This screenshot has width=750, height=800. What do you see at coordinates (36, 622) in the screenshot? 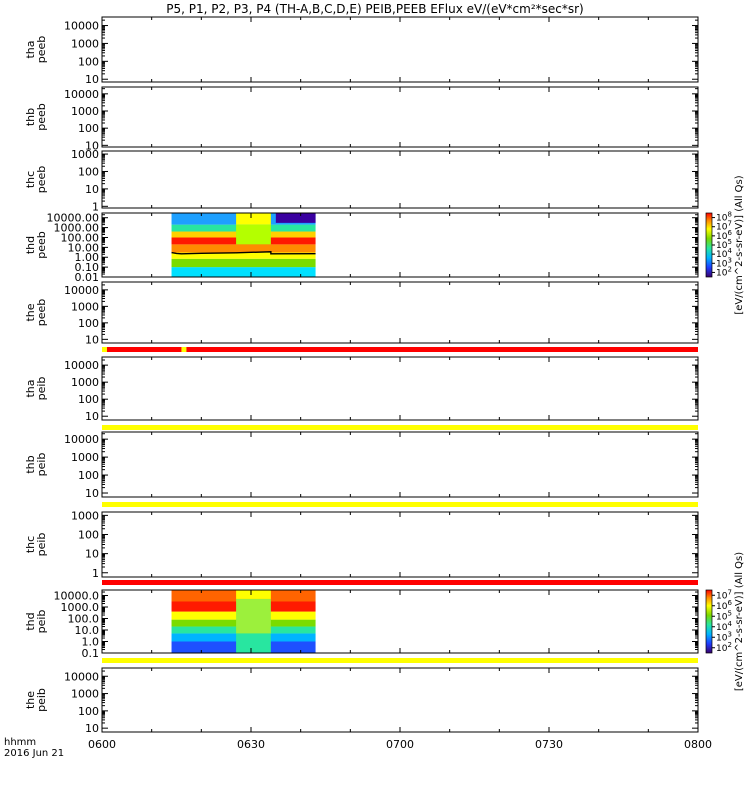
I see `y-axis-label: thdpeib` at bounding box center [36, 622].